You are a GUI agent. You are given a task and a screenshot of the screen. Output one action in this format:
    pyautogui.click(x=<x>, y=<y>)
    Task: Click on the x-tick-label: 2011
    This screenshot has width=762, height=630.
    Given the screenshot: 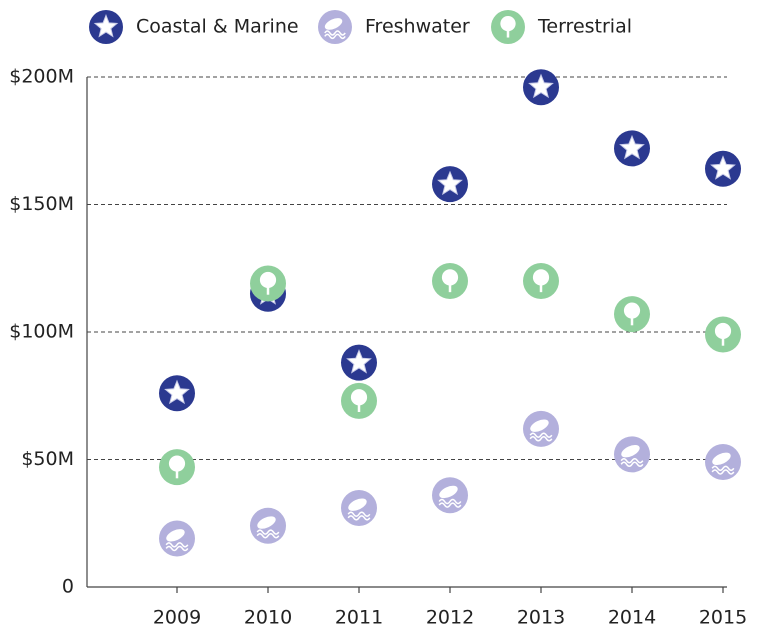 What is the action you would take?
    pyautogui.click(x=359, y=618)
    